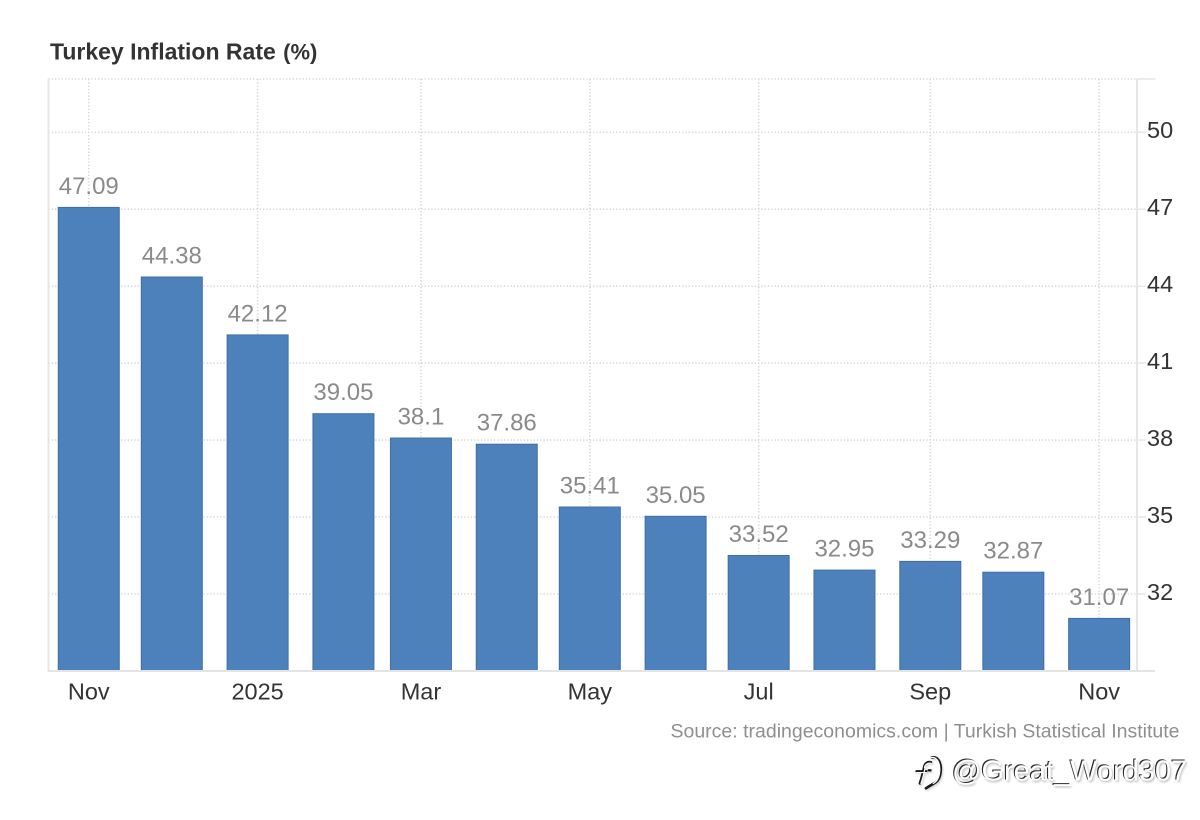 The image size is (1200, 820). Describe the element at coordinates (930, 540) in the screenshot. I see `svg-text: 33.29` at that location.